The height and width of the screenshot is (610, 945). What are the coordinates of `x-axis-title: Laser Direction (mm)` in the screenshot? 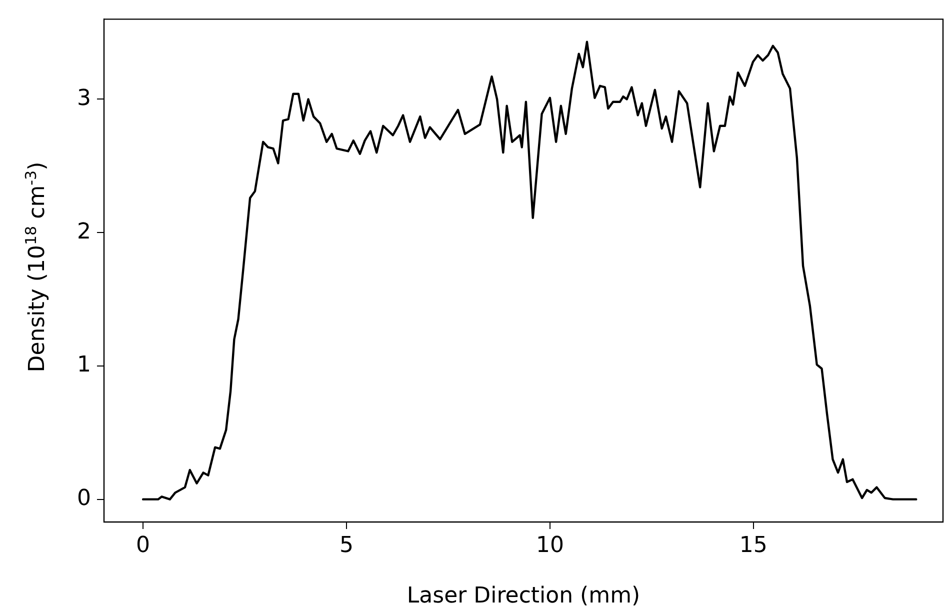 It's located at (523, 596).